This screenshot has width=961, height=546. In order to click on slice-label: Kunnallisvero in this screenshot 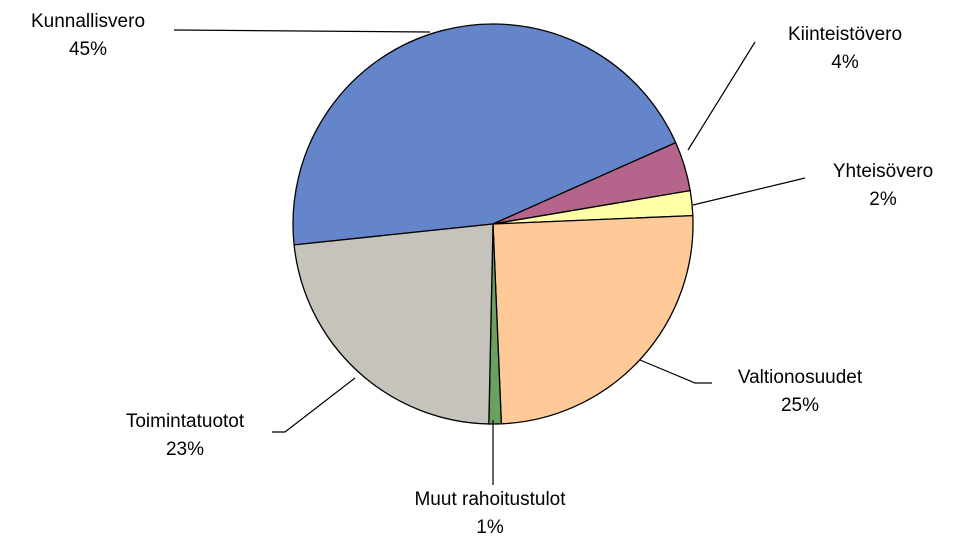, I will do `click(88, 21)`.